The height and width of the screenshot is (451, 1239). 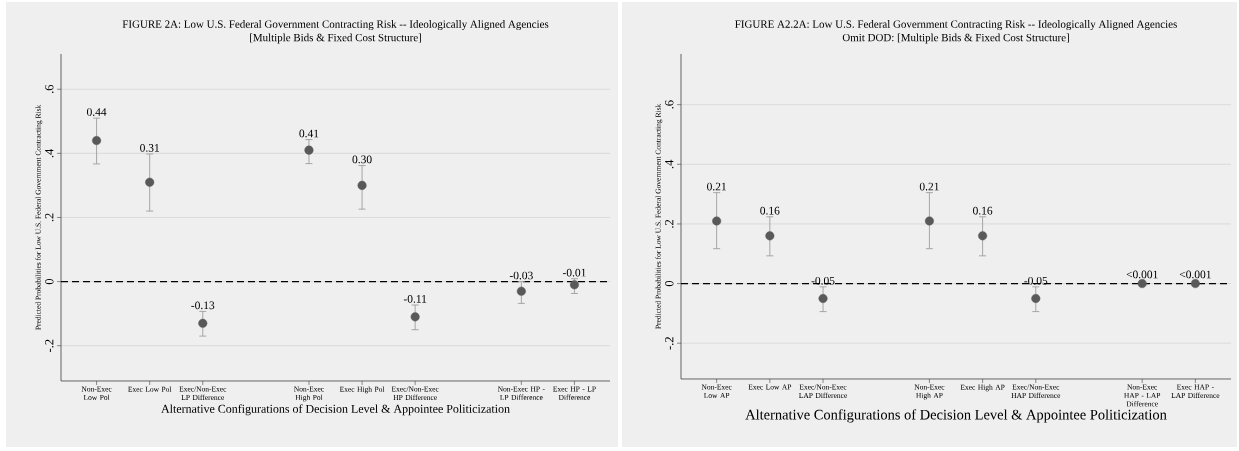 I want to click on data-label: 0.41, so click(x=309, y=133).